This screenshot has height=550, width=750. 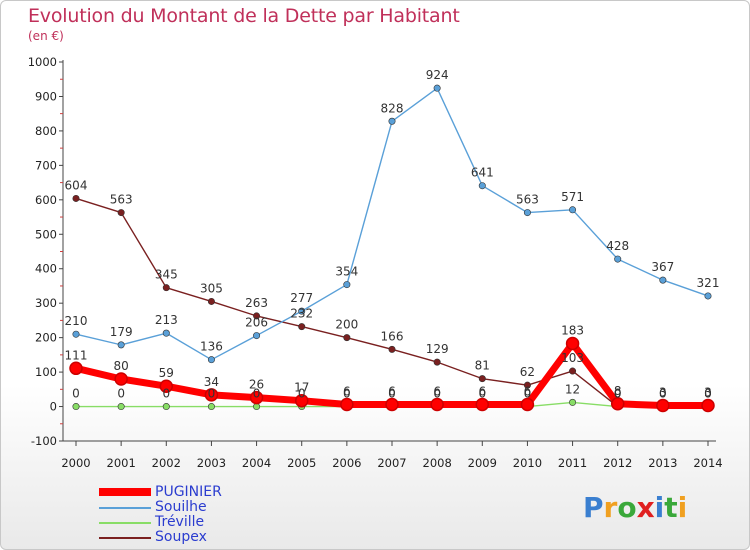 I want to click on data-label-souilhe: 828, so click(x=392, y=108).